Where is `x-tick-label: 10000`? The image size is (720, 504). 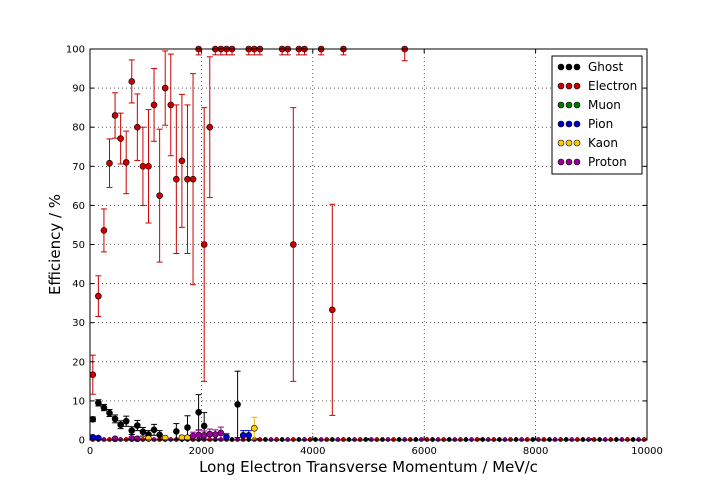 x-tick-label: 10000 is located at coordinates (647, 451).